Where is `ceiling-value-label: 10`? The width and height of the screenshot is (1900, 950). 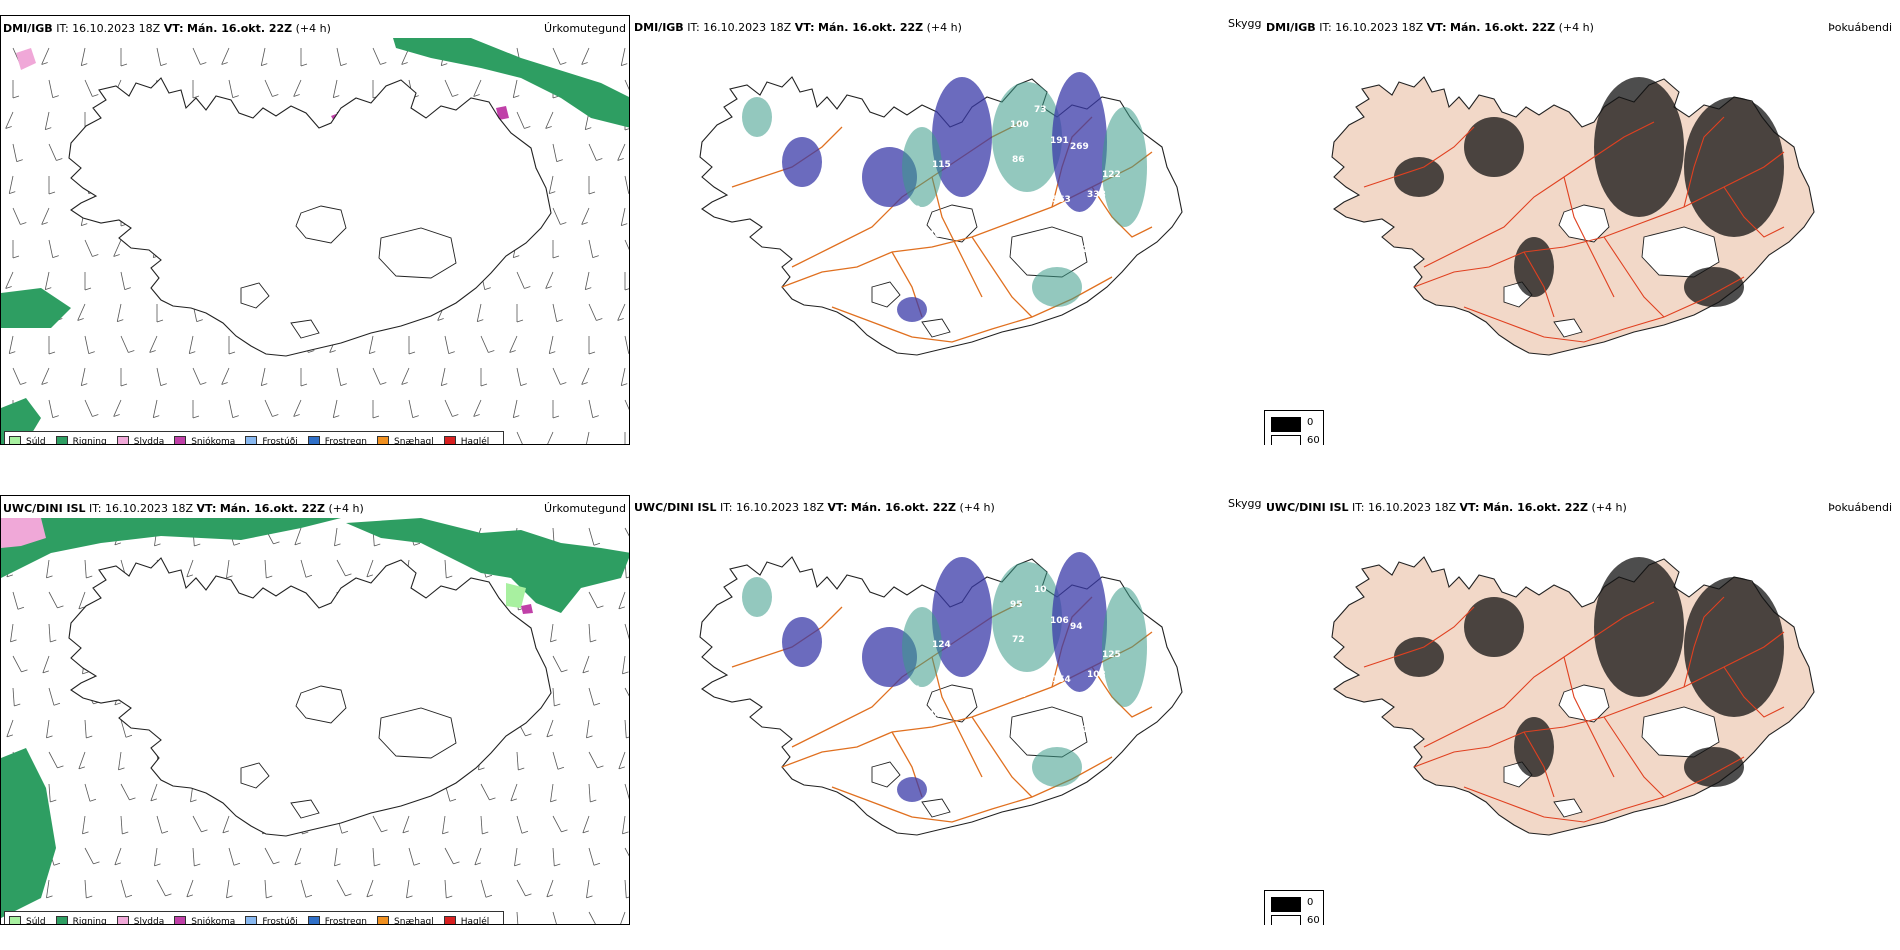
ceiling-value-label: 10 is located at coordinates (1040, 590).